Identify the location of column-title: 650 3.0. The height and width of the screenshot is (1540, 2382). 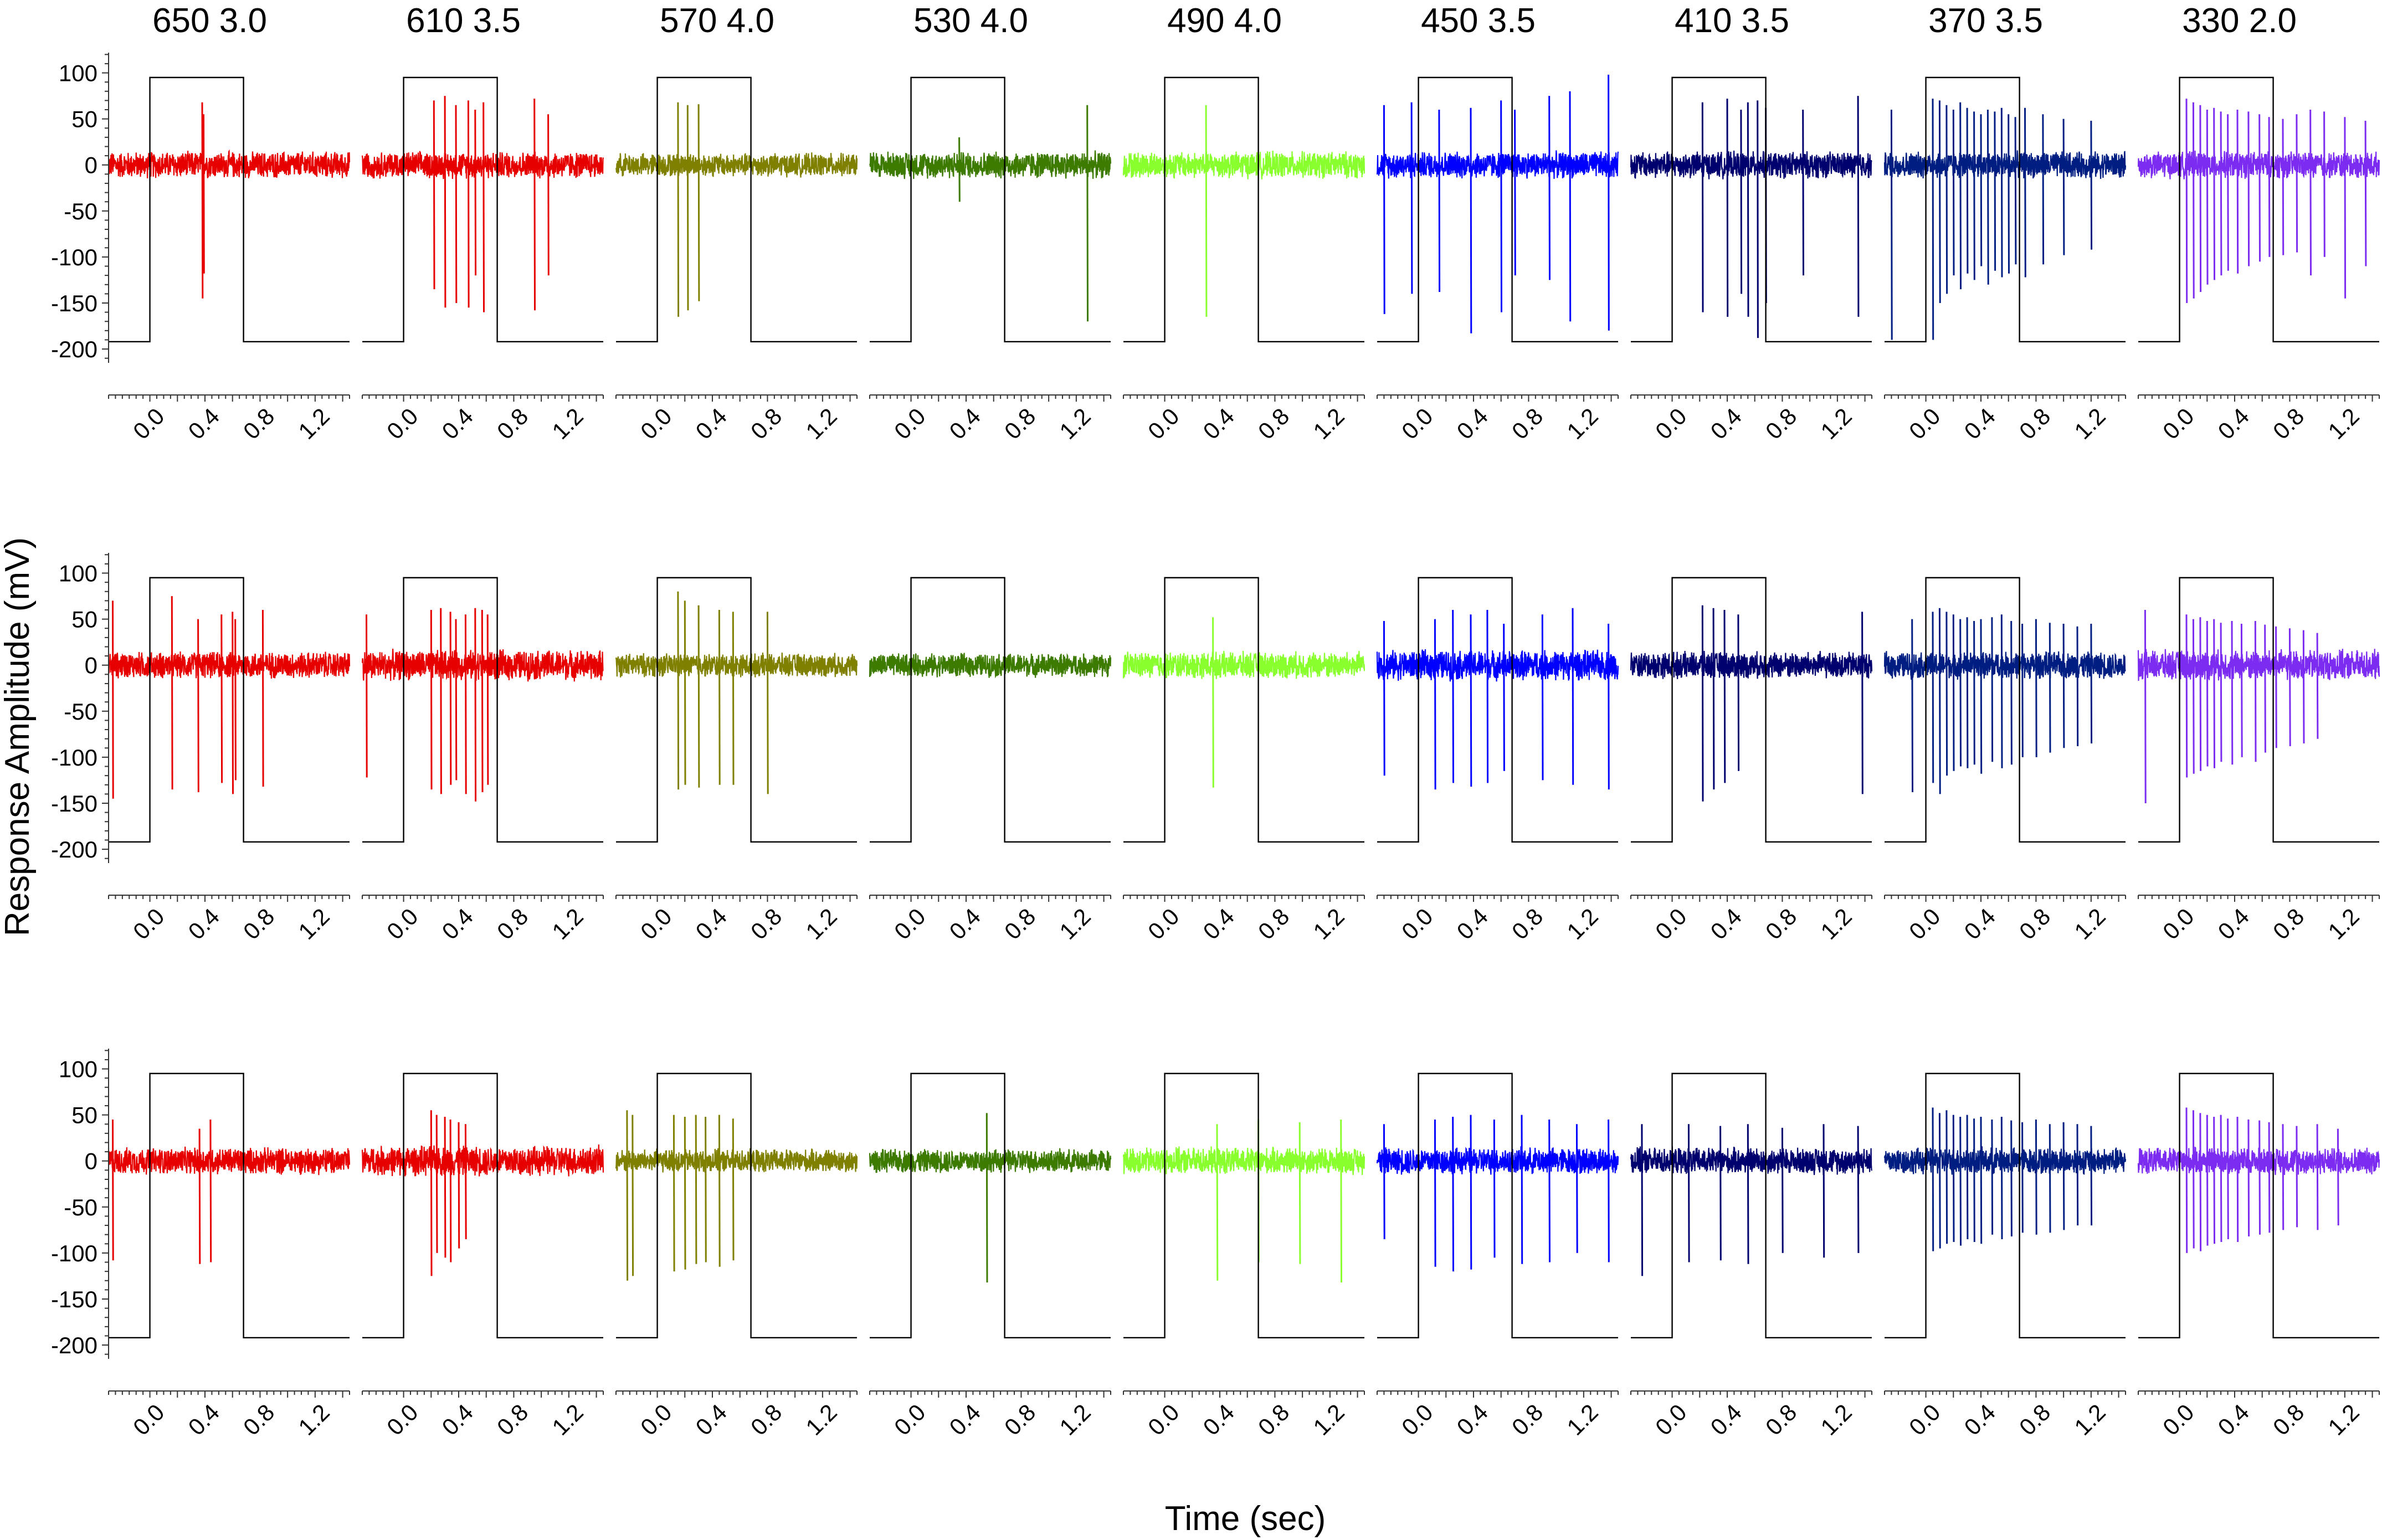
(209, 21).